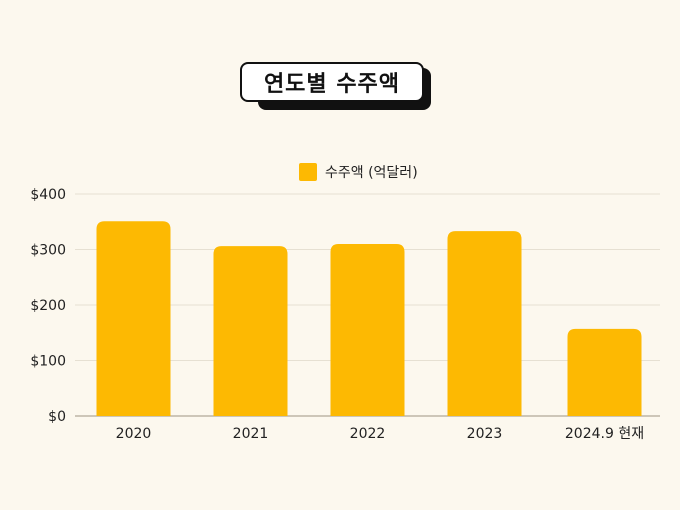 This screenshot has height=510, width=680. I want to click on y-tick-label: $100, so click(48, 362).